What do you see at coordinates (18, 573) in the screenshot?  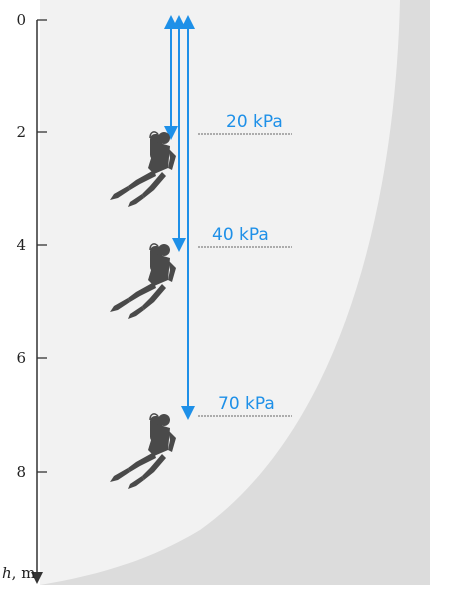 I see `axis-label: h, m` at bounding box center [18, 573].